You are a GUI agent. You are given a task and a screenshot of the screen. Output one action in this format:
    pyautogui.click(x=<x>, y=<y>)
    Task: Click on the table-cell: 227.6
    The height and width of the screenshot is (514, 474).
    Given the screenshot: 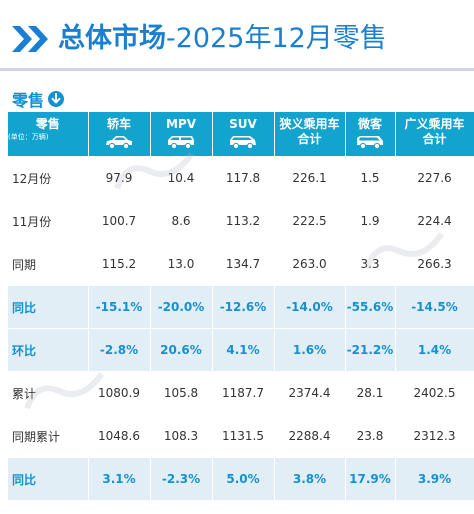 What is the action you would take?
    pyautogui.click(x=434, y=178)
    